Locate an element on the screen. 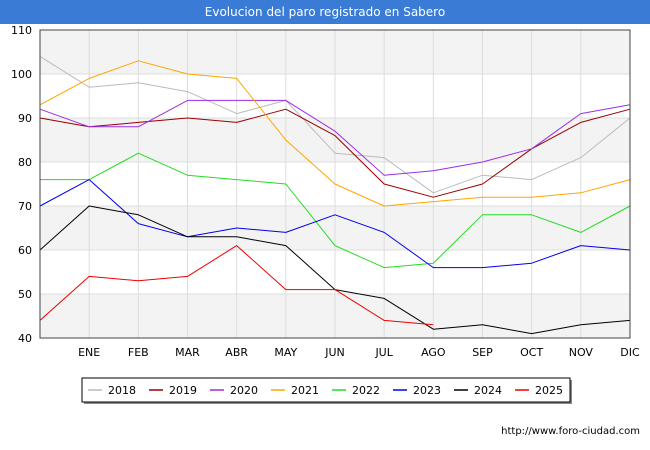 This screenshot has height=450, width=650. legend-label-2021: 2021 is located at coordinates (305, 390).